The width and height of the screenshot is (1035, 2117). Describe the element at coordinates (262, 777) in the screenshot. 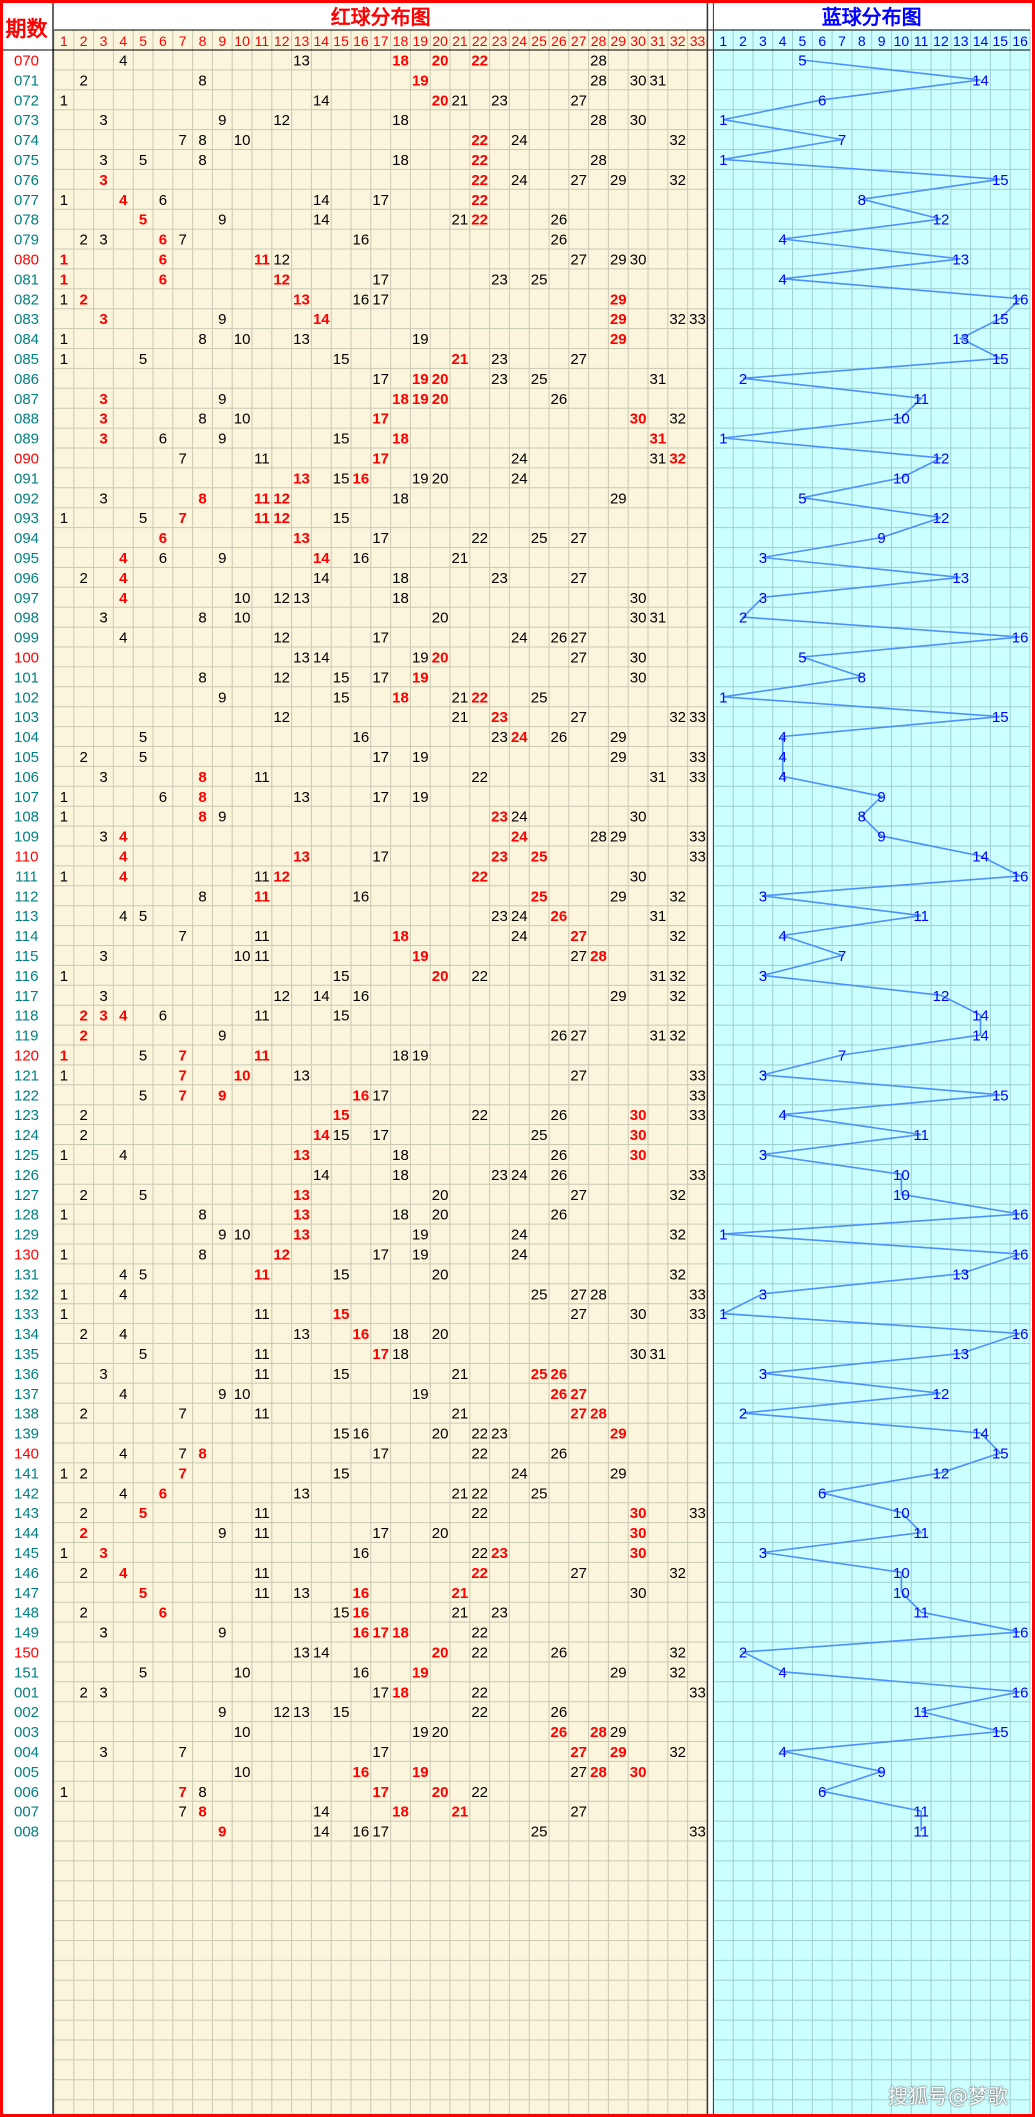

I see `red-ball-number: 11` at that location.